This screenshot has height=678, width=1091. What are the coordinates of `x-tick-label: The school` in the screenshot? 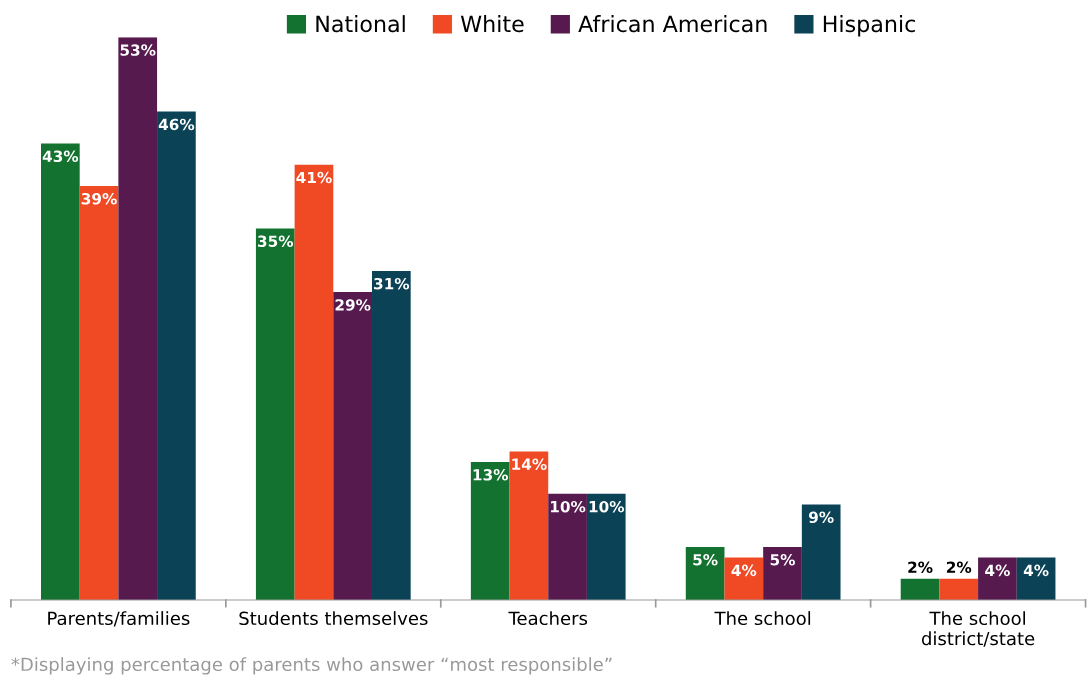 It's located at (762, 618).